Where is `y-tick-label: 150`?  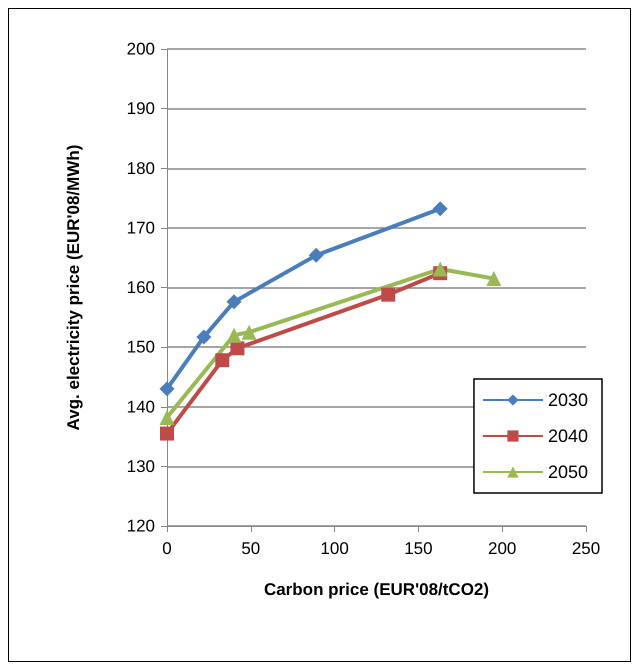
y-tick-label: 150 is located at coordinates (140, 347).